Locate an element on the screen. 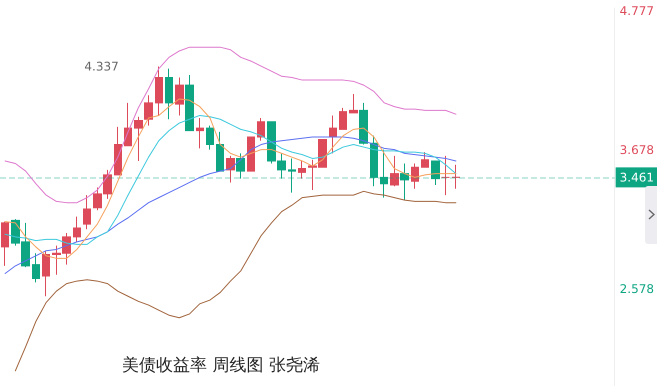 The image size is (657, 386). y-tick-label: 4.777 is located at coordinates (637, 11).